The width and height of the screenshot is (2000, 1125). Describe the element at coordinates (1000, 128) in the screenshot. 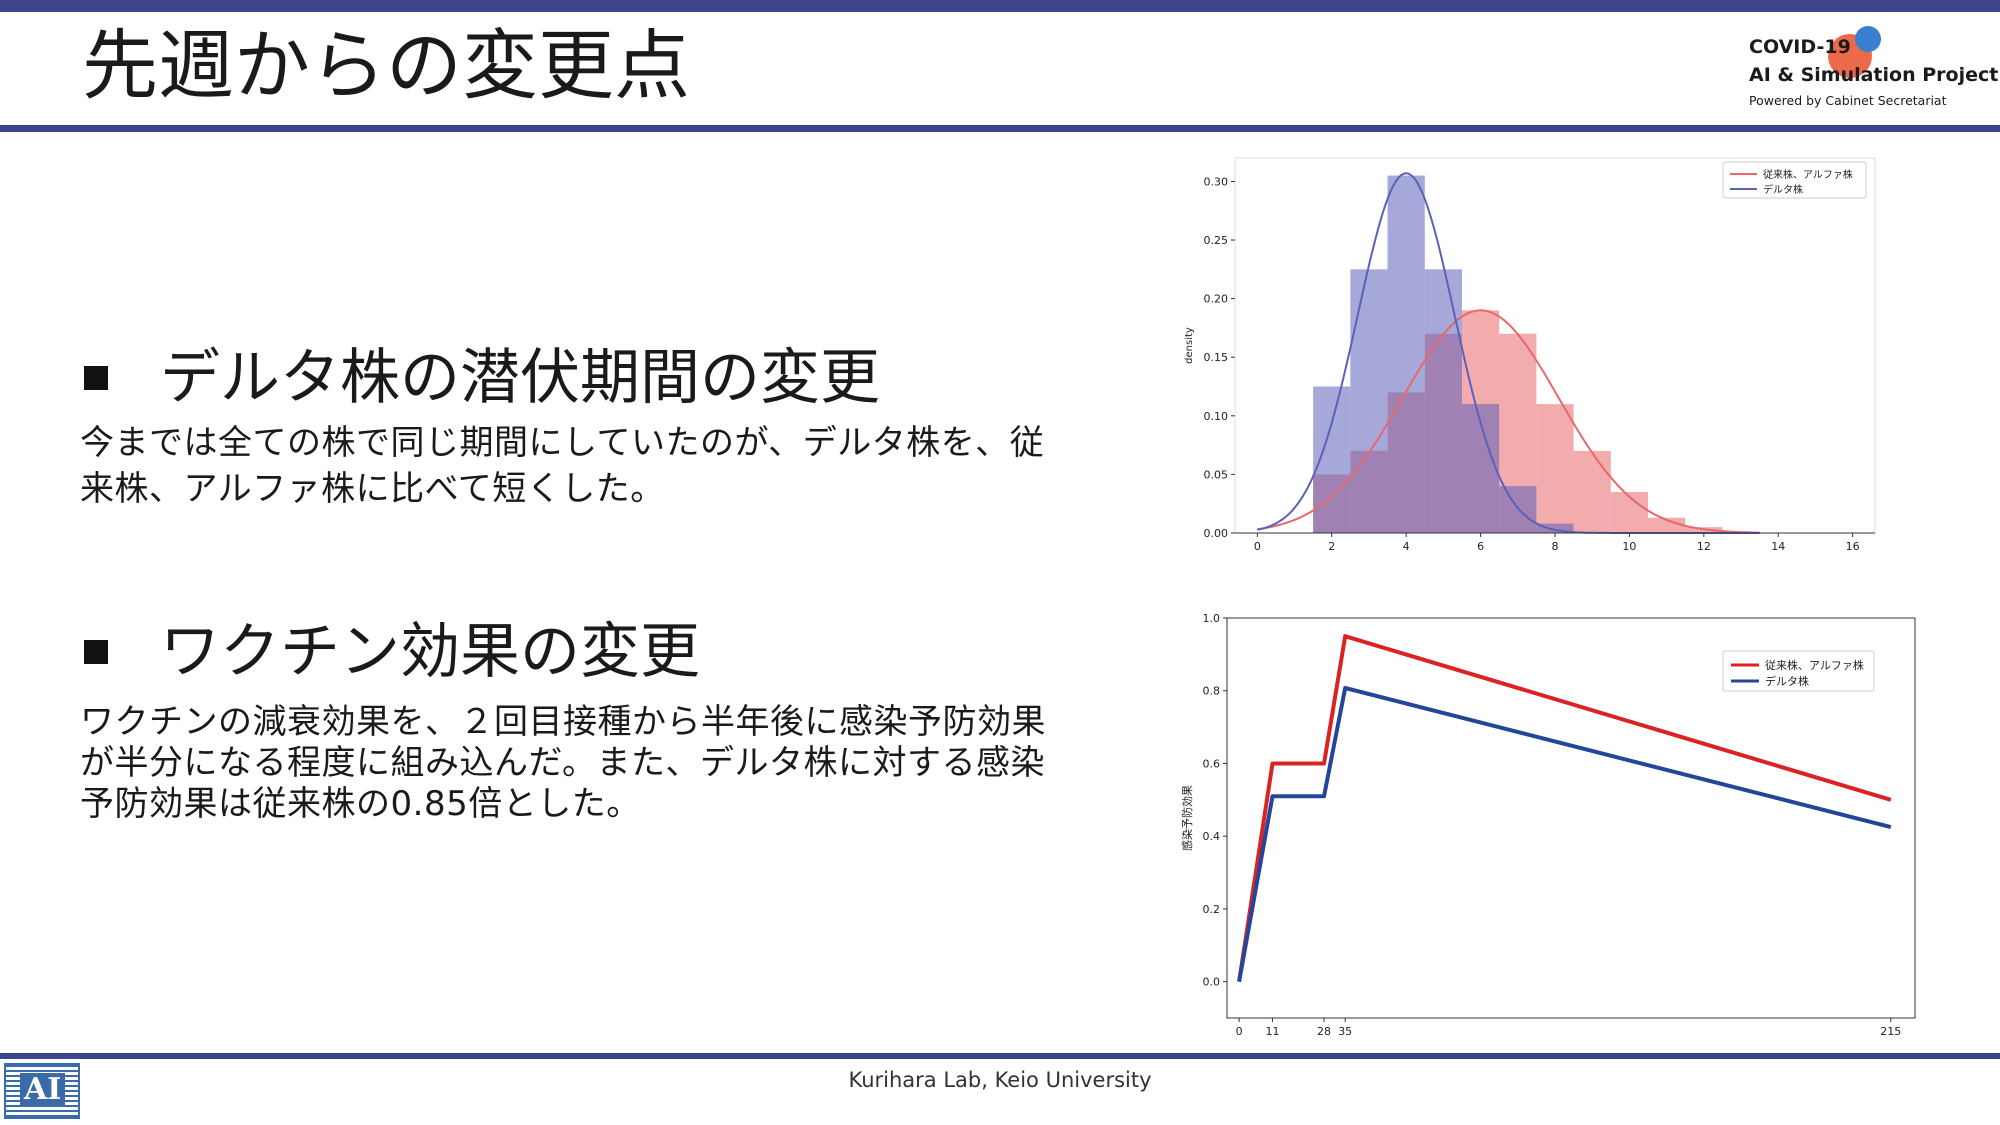

I see `header-divider` at that location.